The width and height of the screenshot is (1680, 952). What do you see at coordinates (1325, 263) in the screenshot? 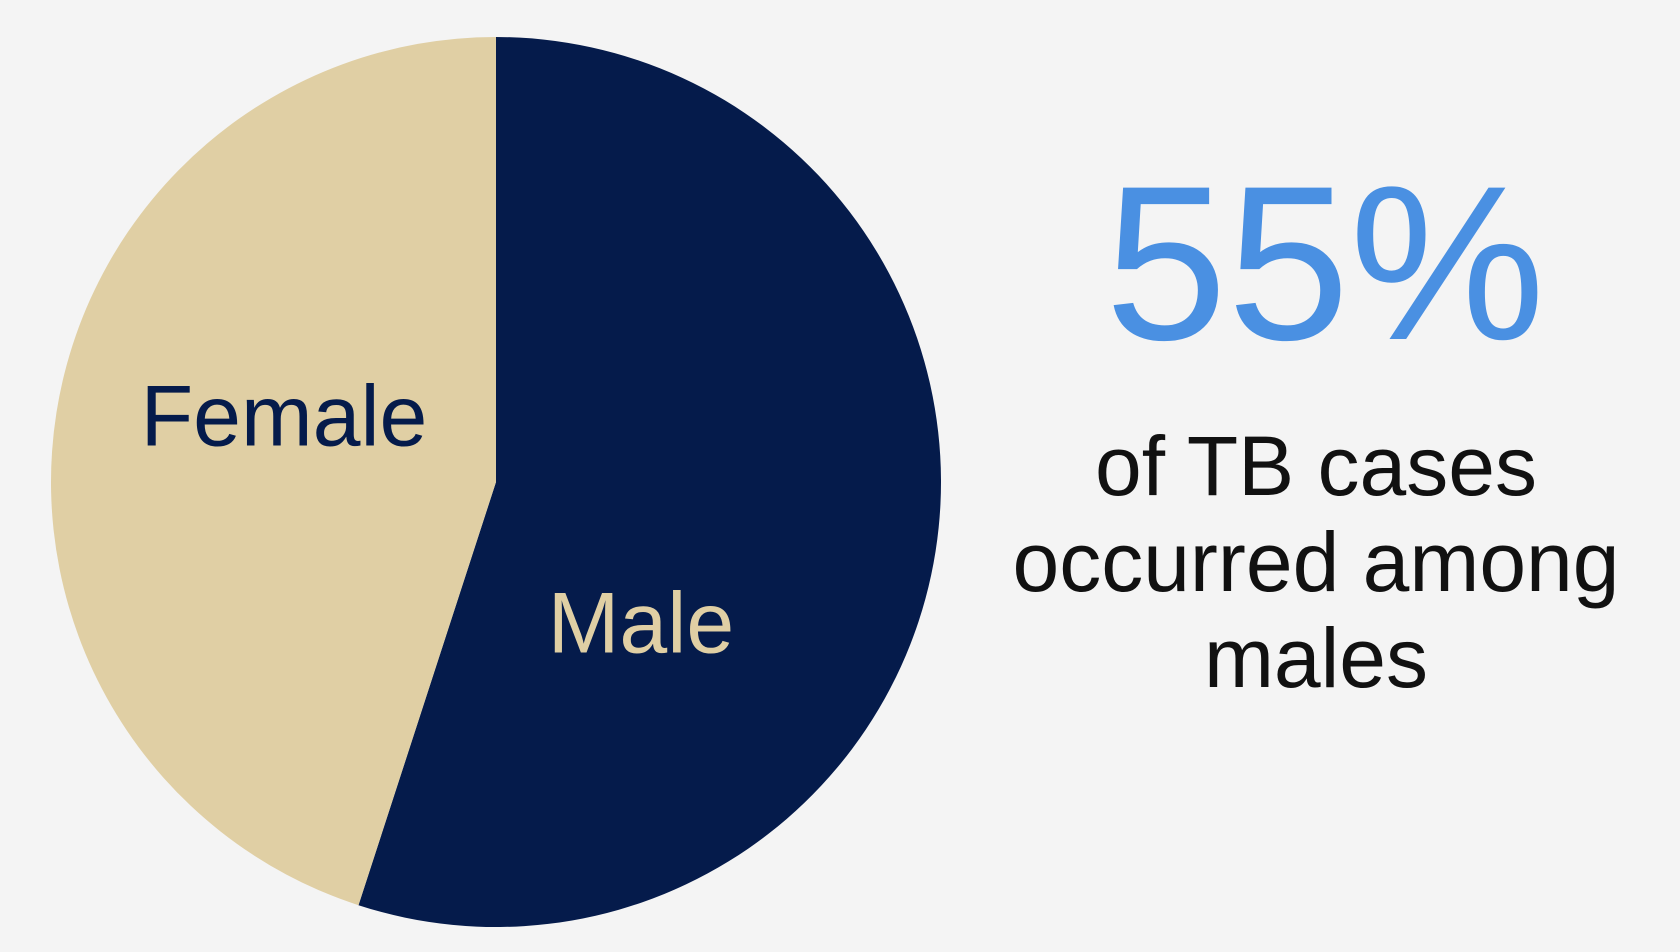
I see `headline-value: 55%` at bounding box center [1325, 263].